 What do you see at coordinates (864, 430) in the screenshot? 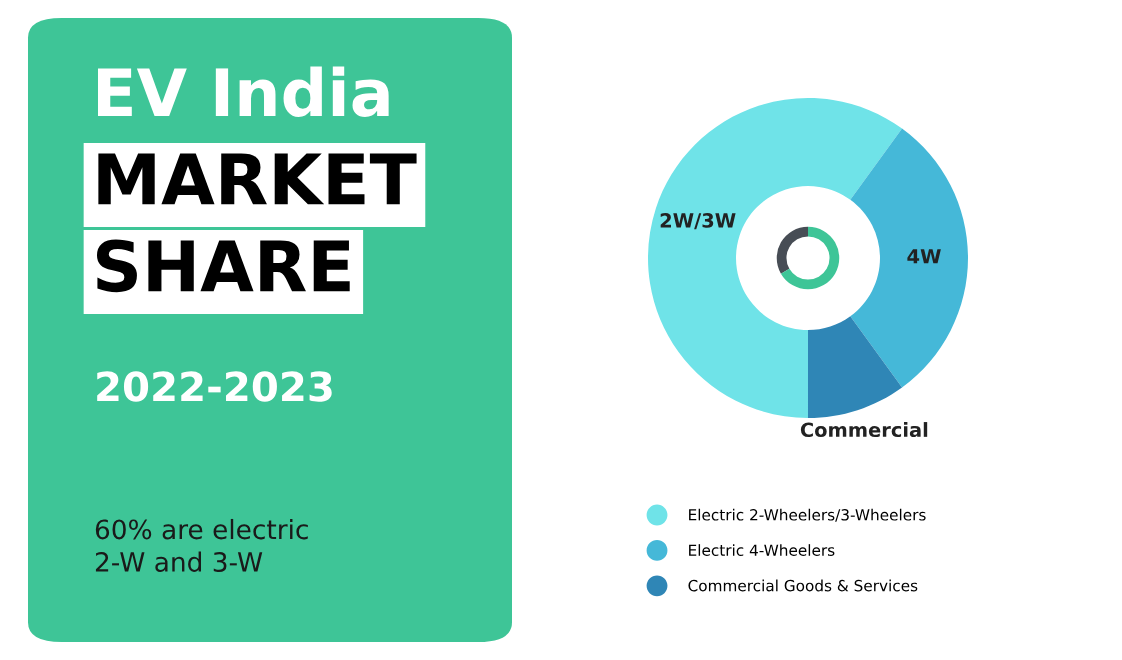
I see `text: Commercial` at bounding box center [864, 430].